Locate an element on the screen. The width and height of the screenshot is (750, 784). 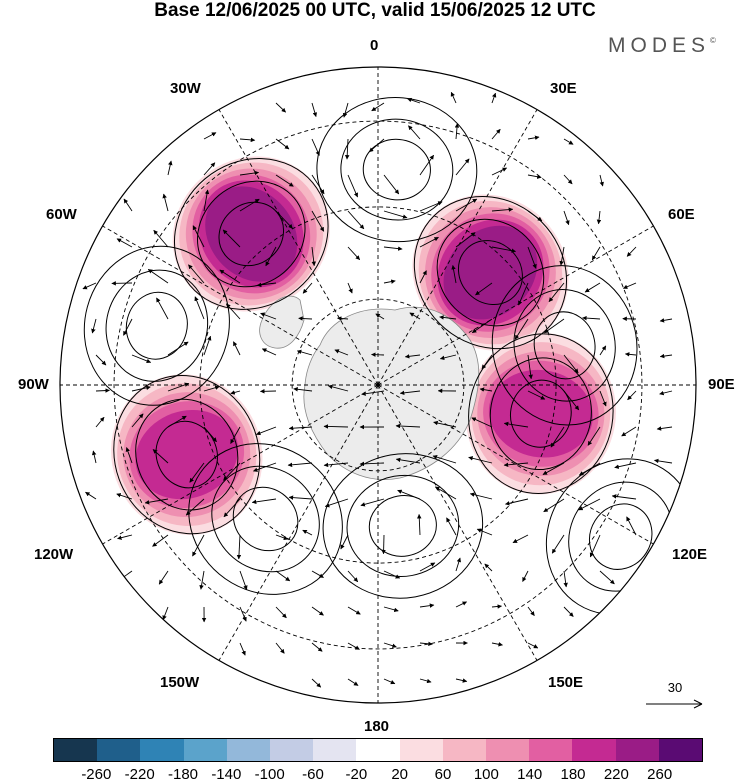
colorbar-tick-label: 60 is located at coordinates (443, 774).